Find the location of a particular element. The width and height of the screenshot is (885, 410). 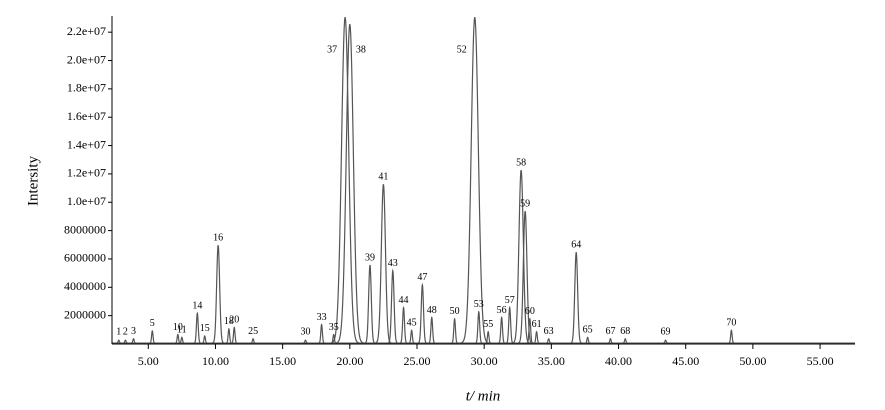

x-tick-label: 15.00 is located at coordinates (282, 361).